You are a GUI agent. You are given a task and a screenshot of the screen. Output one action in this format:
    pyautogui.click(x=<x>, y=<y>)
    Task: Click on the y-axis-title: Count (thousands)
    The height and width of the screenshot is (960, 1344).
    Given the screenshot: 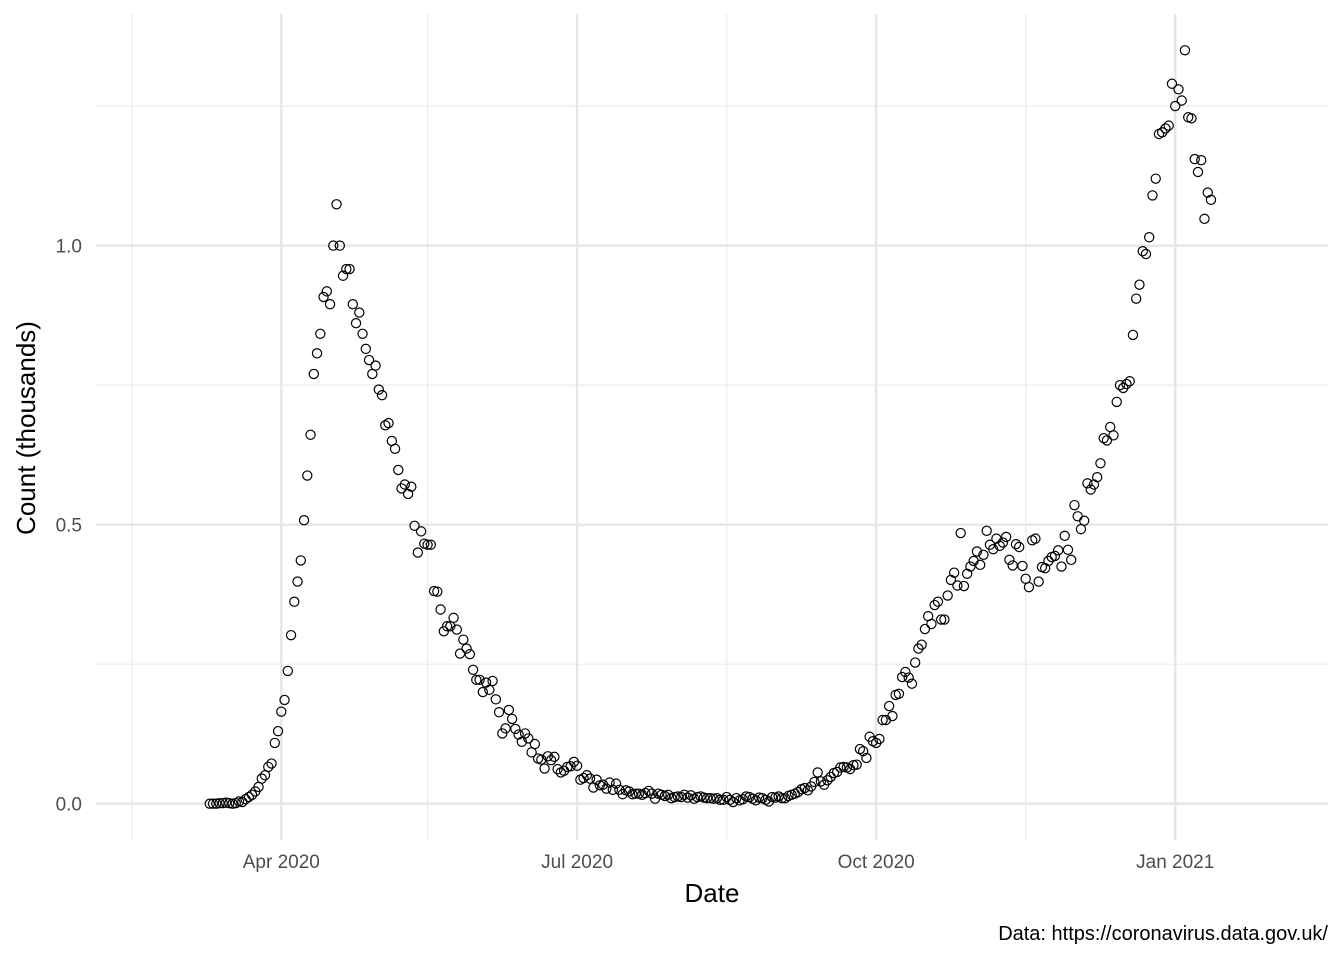 What is the action you would take?
    pyautogui.click(x=26, y=428)
    